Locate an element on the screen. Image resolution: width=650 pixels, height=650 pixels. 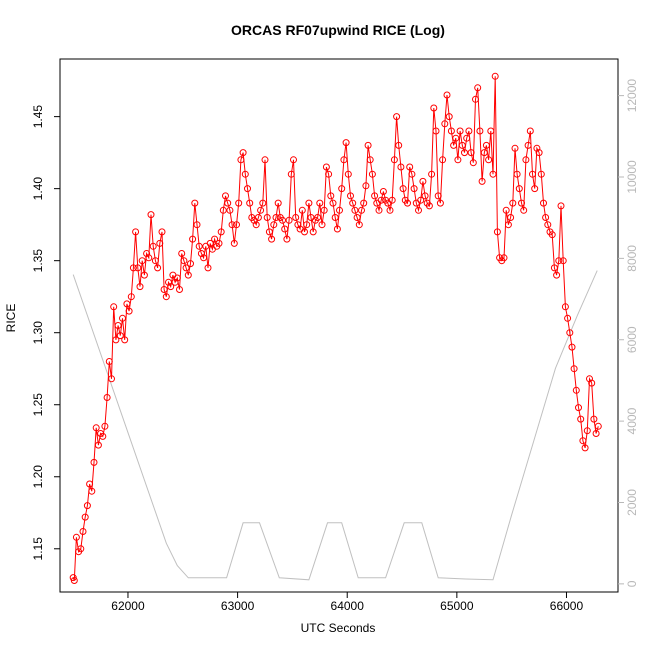
x-tick-label: 63000 is located at coordinates (238, 606).